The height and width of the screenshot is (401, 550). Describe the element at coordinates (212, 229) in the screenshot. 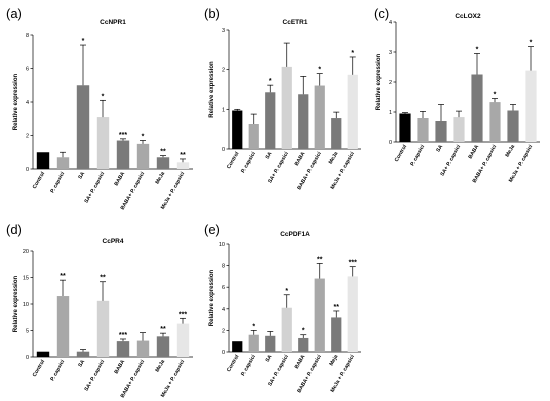

I see `panel-letter: (e)` at that location.